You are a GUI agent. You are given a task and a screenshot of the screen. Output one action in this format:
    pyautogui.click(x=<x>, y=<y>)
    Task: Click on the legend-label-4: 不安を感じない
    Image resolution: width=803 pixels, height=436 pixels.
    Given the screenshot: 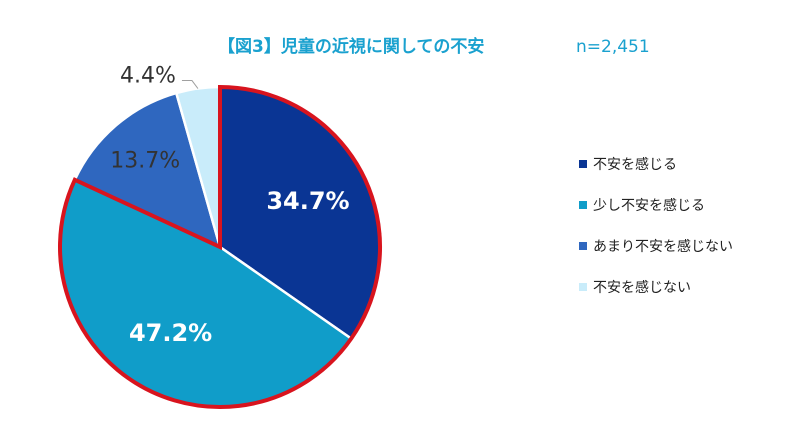 What is the action you would take?
    pyautogui.click(x=642, y=287)
    